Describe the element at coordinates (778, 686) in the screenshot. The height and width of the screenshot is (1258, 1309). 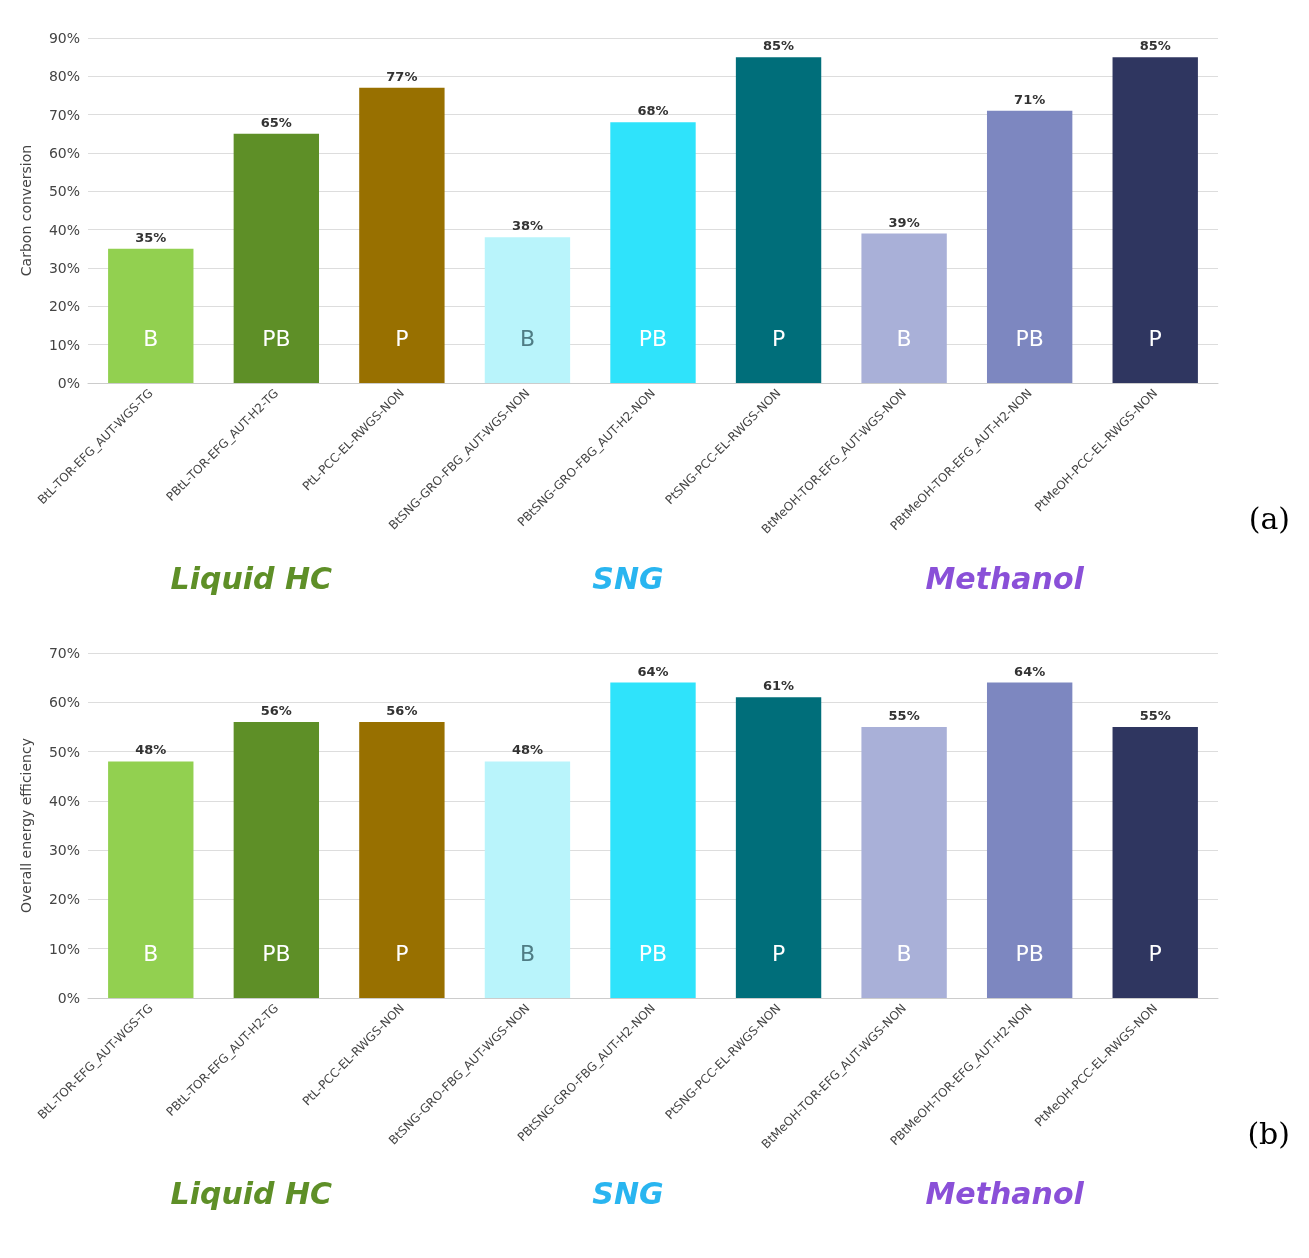
I see `data-label: 61%` at that location.